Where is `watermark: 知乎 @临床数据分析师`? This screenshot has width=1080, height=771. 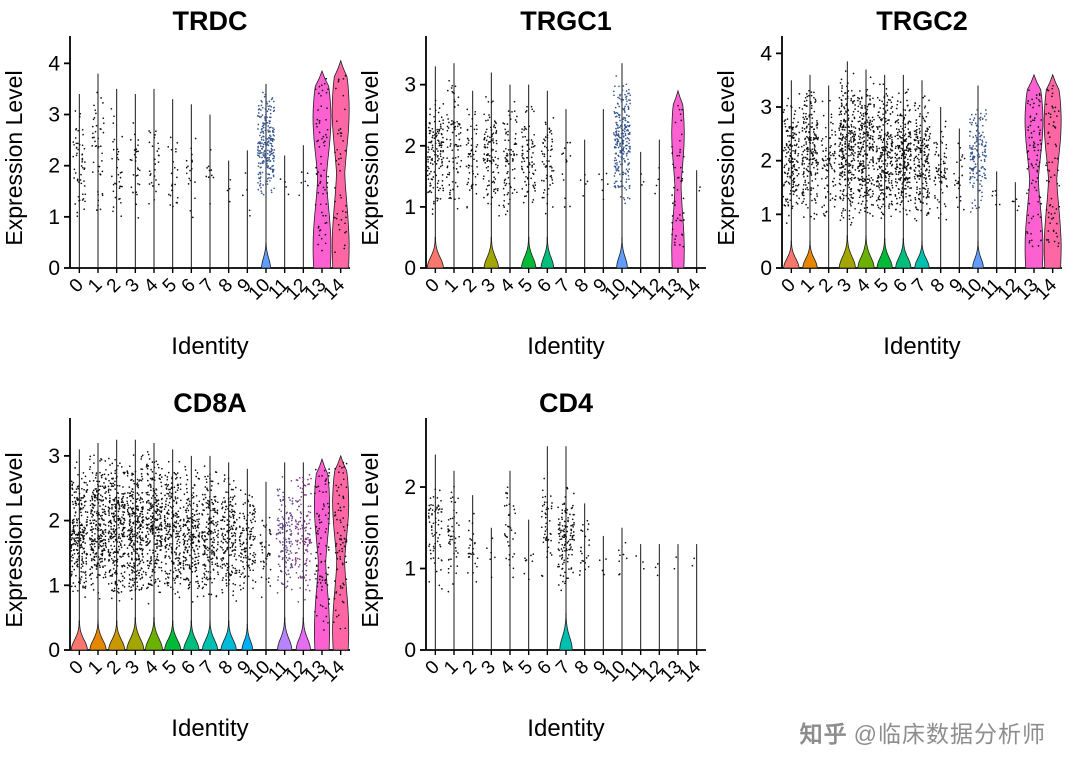 watermark: 知乎 @临床数据分析师 is located at coordinates (923, 732).